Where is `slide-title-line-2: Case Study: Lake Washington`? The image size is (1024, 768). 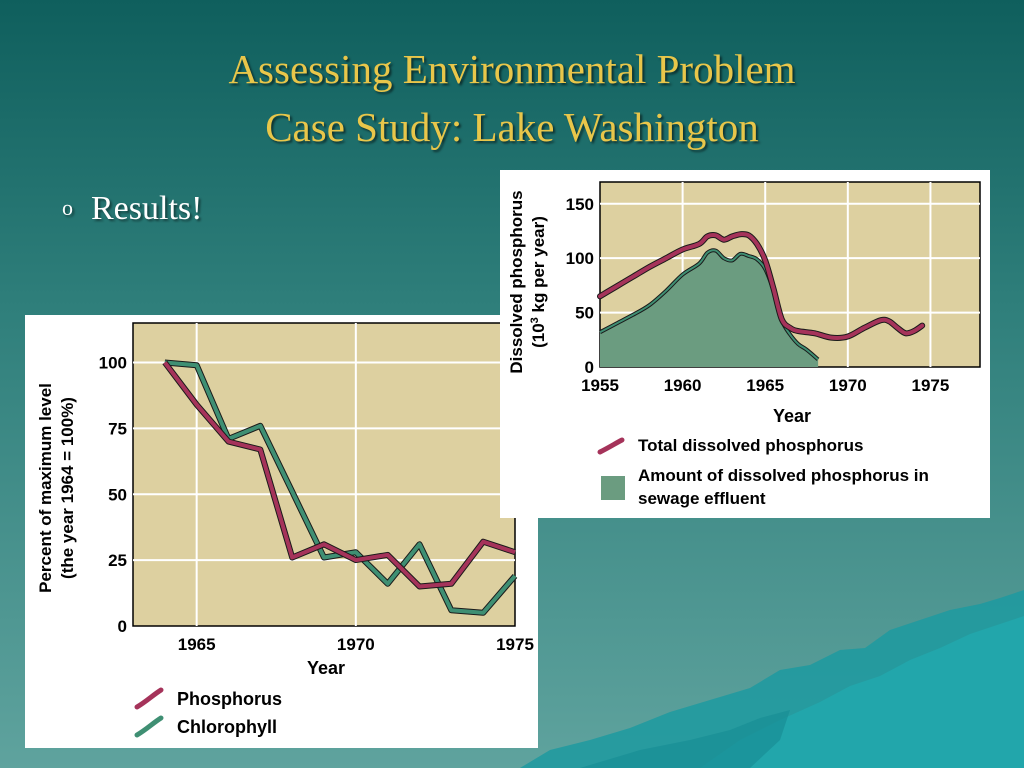 slide-title-line-2: Case Study: Lake Washington is located at coordinates (512, 127).